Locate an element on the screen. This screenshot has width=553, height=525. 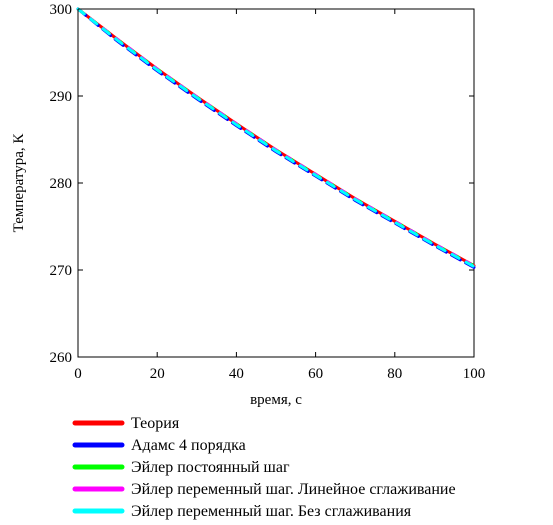
x-tick-label: 20 is located at coordinates (157, 374).